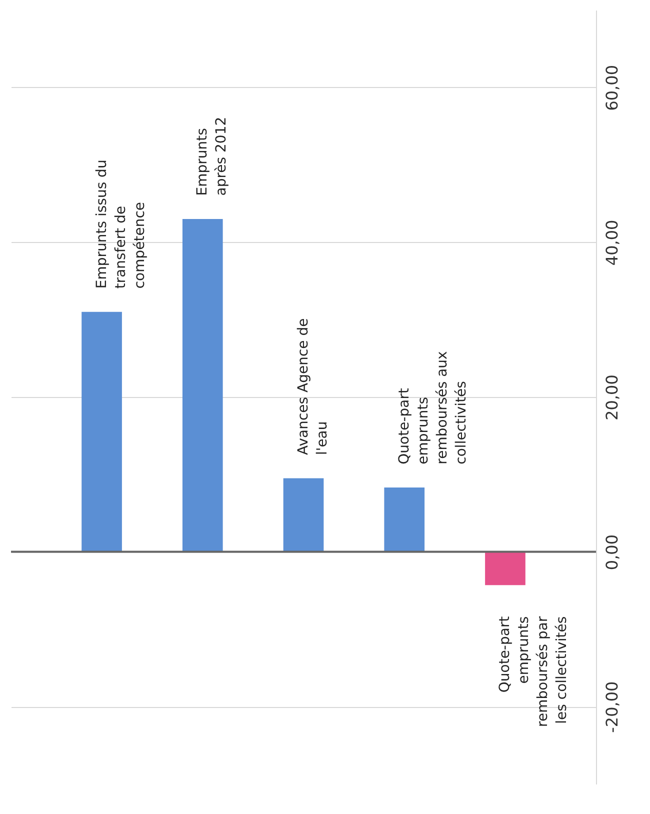  Describe the element at coordinates (313, 387) in the screenshot. I see `x-tick-label: Avances Agence de l'eau` at that location.